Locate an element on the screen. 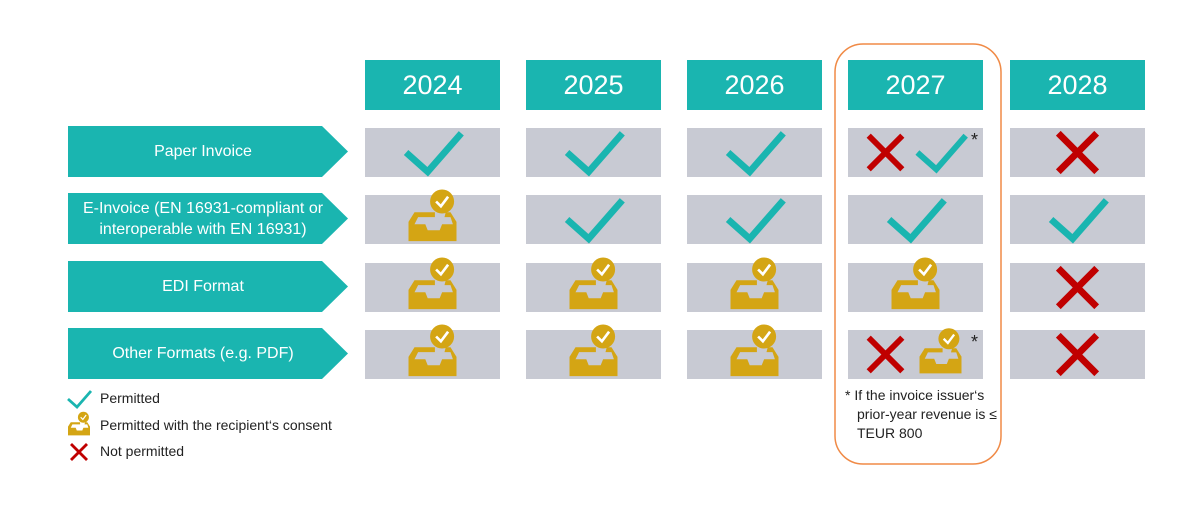 This screenshot has width=1177, height=527. year-label: 2028 is located at coordinates (1077, 84).